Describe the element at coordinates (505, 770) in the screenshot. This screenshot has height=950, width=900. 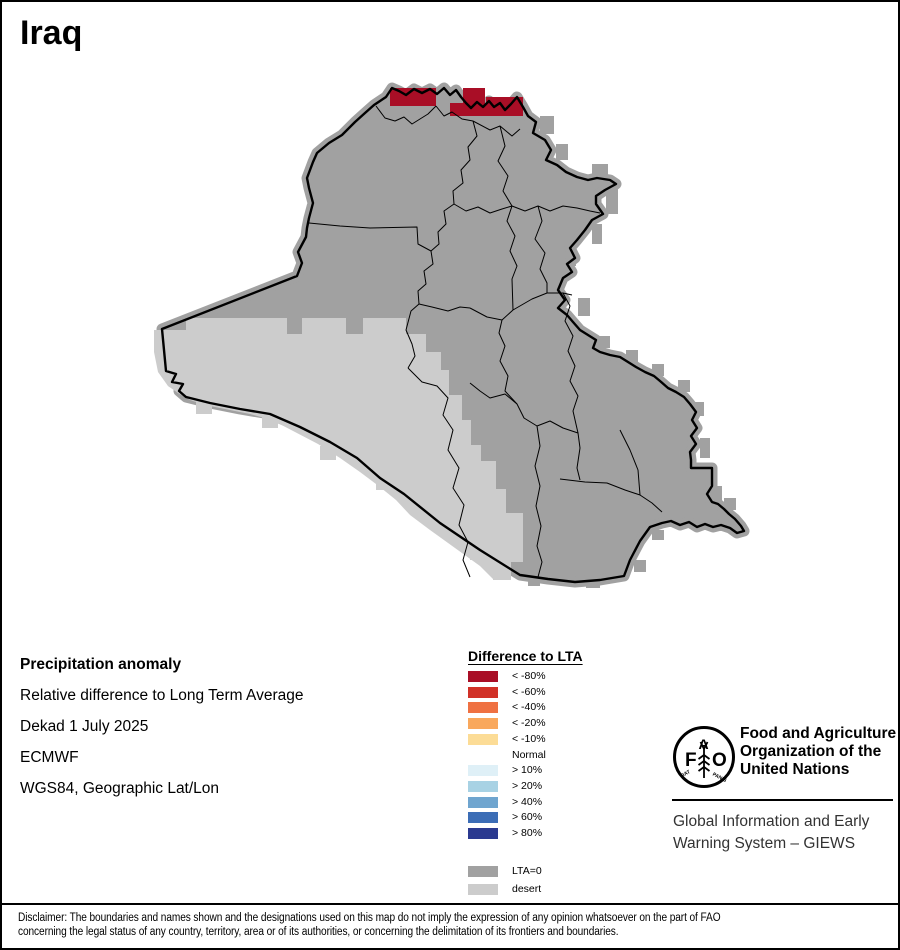
I see `legend-row: > 10%` at that location.